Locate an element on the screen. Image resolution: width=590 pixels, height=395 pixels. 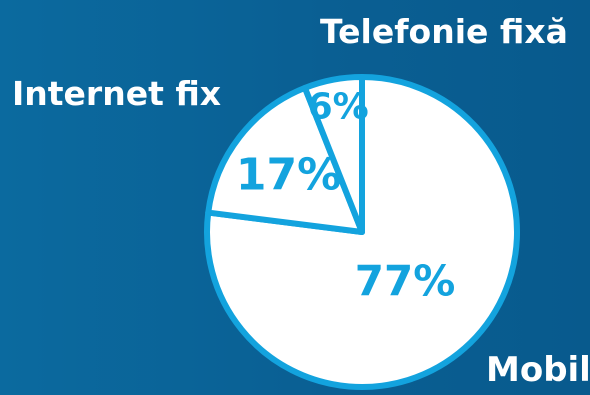
value-label-internet-fix: 17% is located at coordinates (288, 174).